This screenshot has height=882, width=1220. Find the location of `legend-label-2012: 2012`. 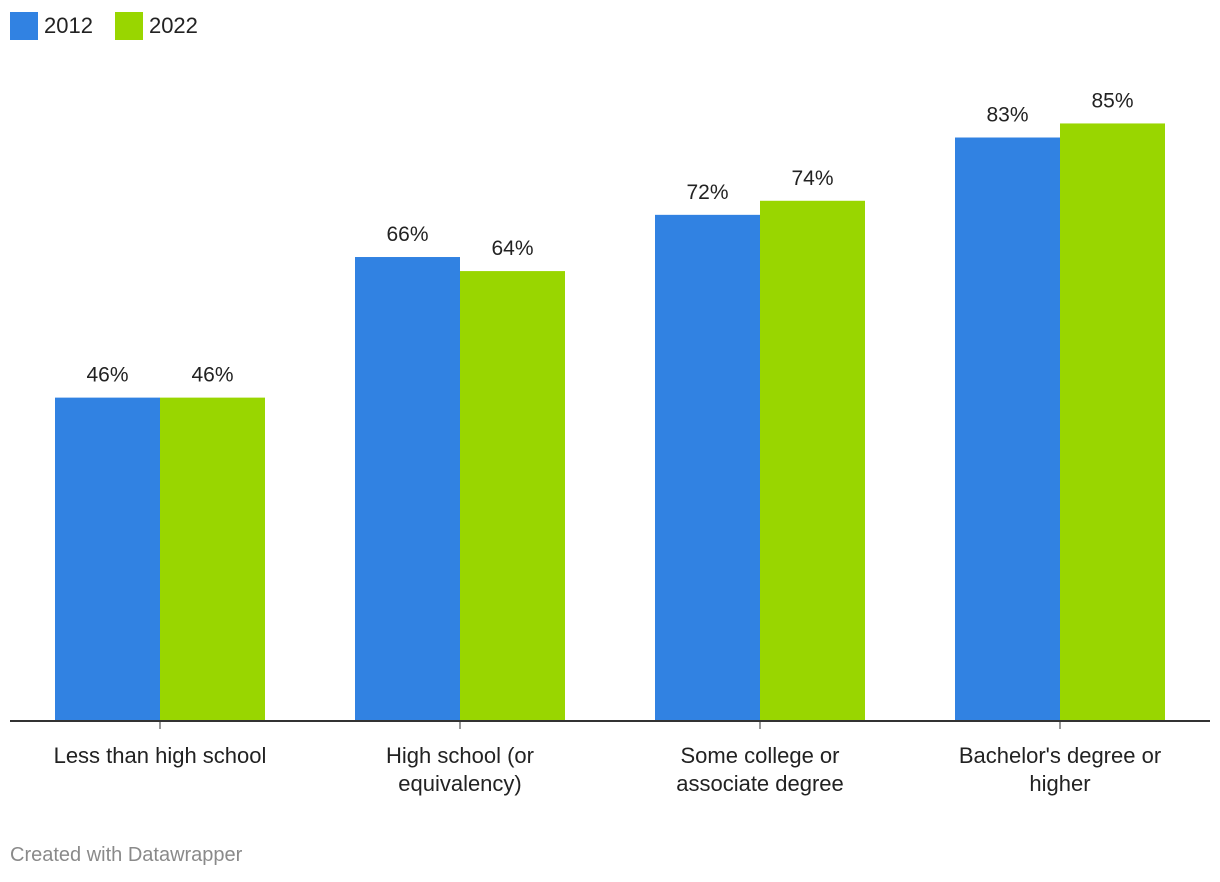

legend-label-2012: 2012 is located at coordinates (68, 25).